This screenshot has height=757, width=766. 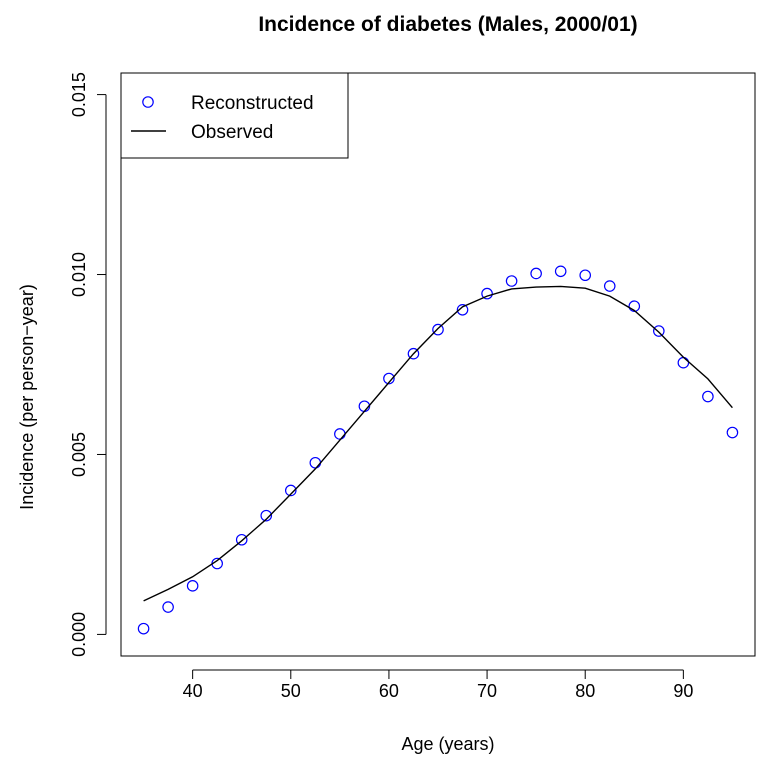 What do you see at coordinates (193, 691) in the screenshot?
I see `x-tick-label: 40` at bounding box center [193, 691].